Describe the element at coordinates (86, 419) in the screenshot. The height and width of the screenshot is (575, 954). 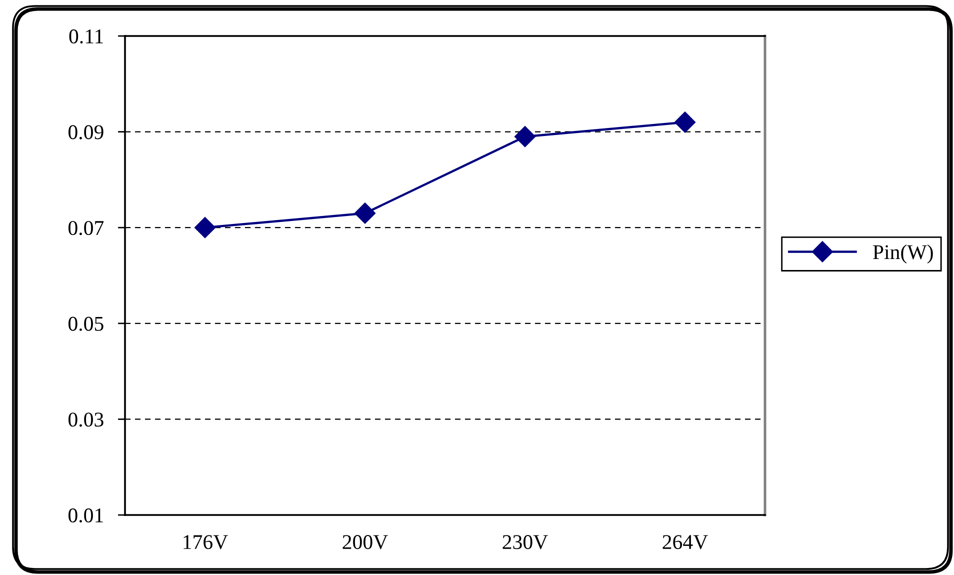
I see `y-tick-label: 0.03` at that location.